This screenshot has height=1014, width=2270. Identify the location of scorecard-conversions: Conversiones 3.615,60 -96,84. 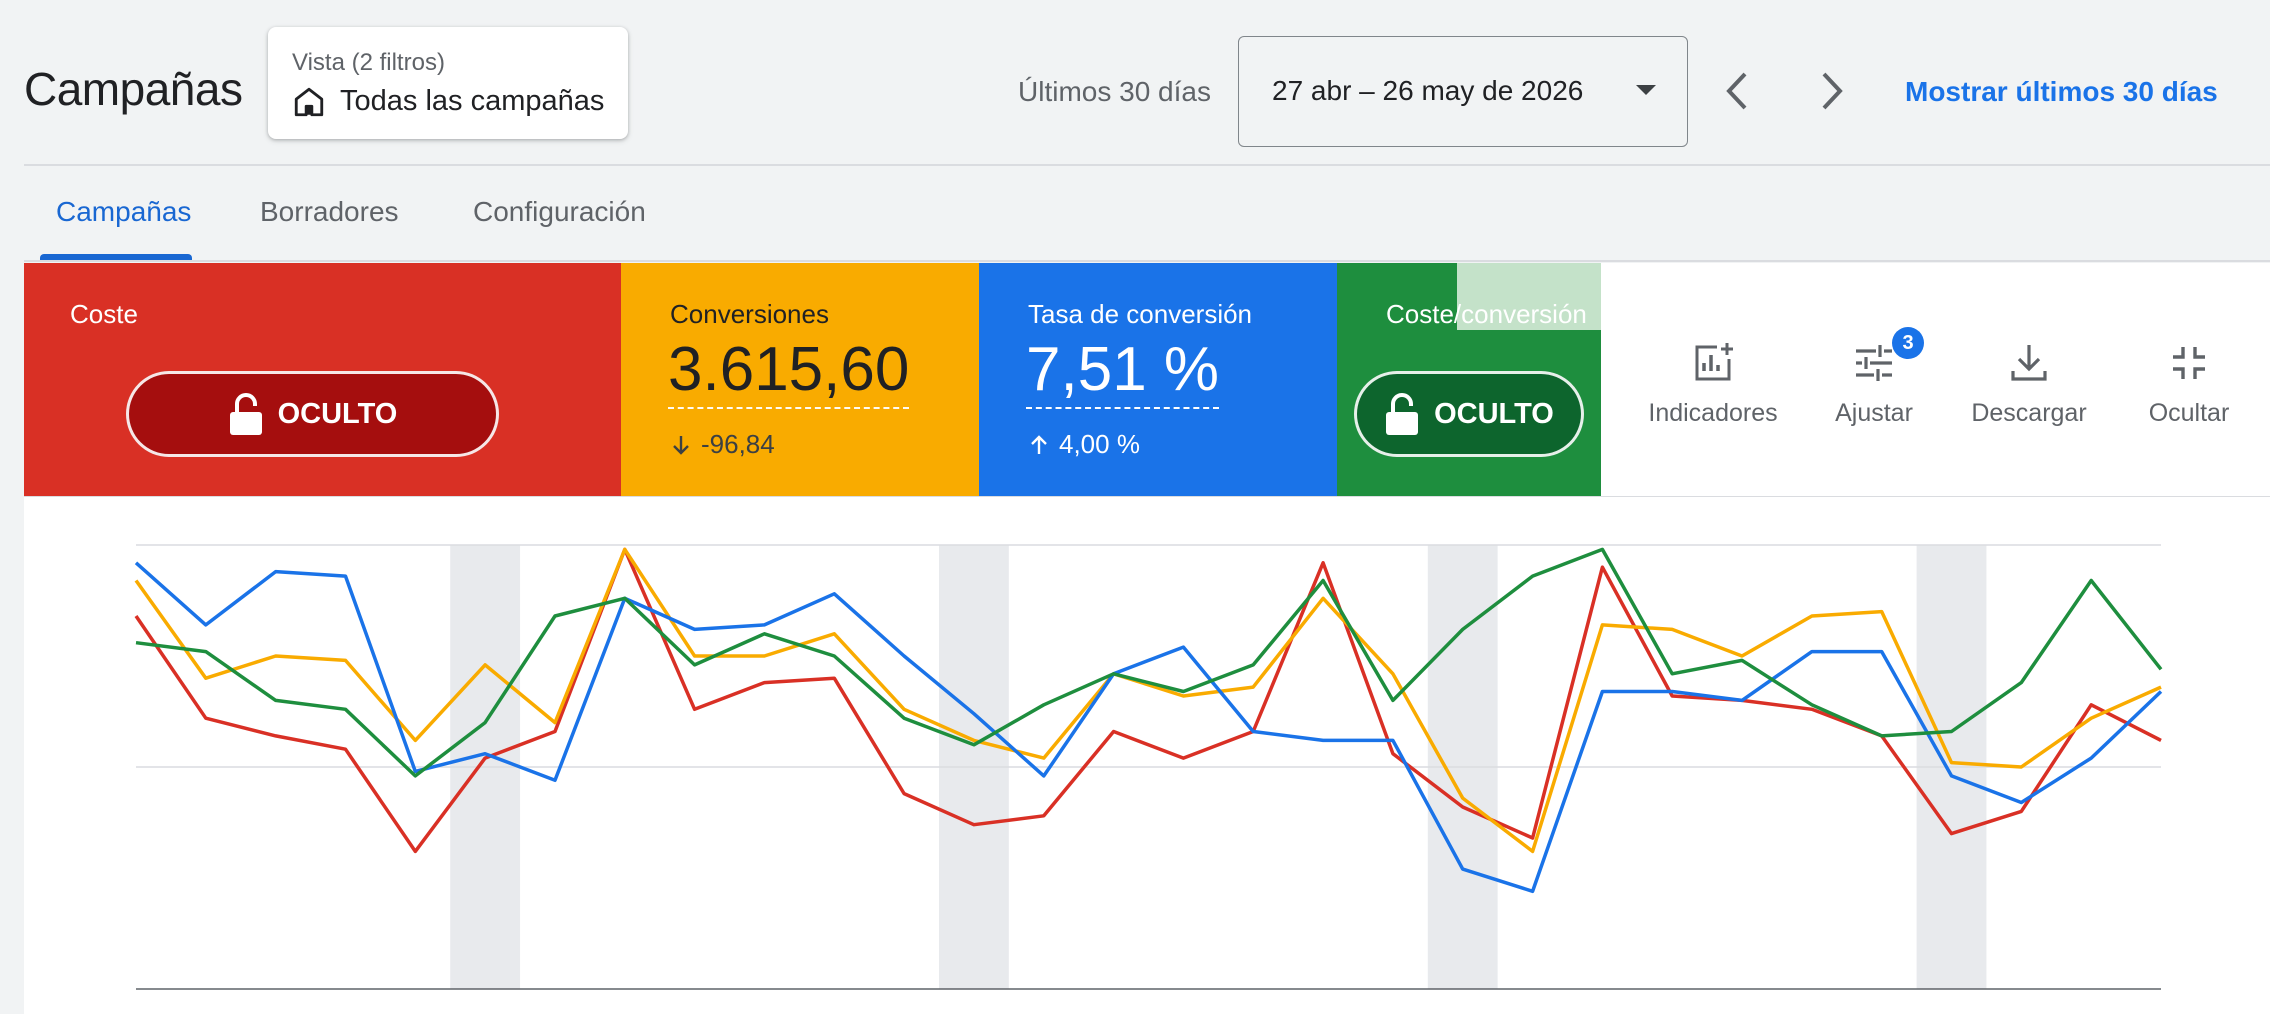
(800, 379).